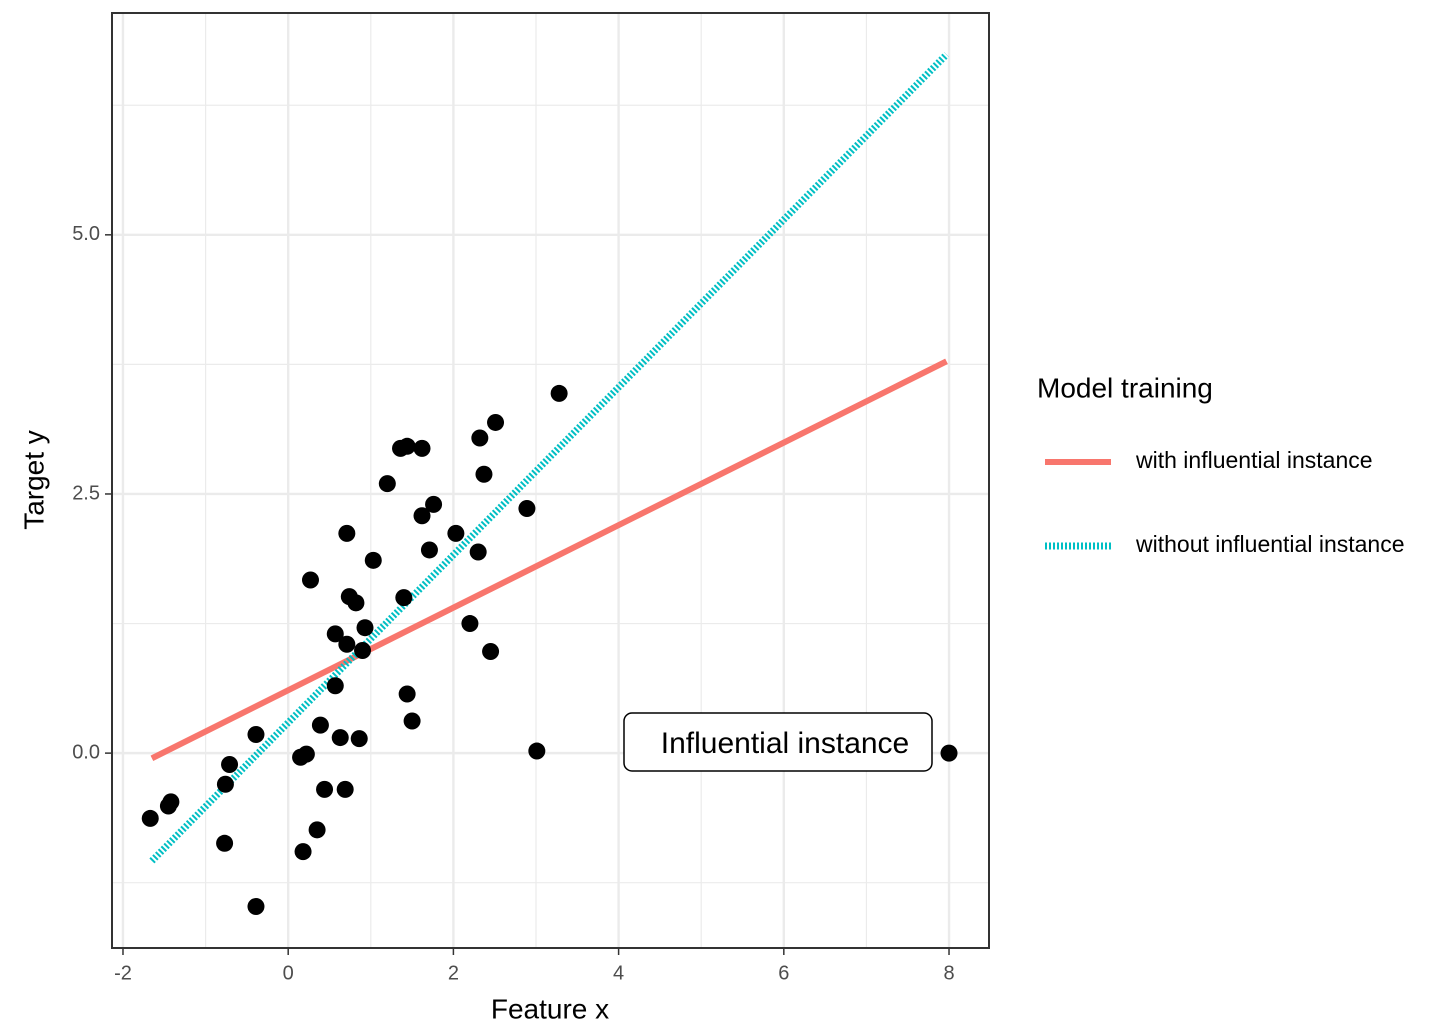  I want to click on legend-label: with influential instance, so click(1254, 460).